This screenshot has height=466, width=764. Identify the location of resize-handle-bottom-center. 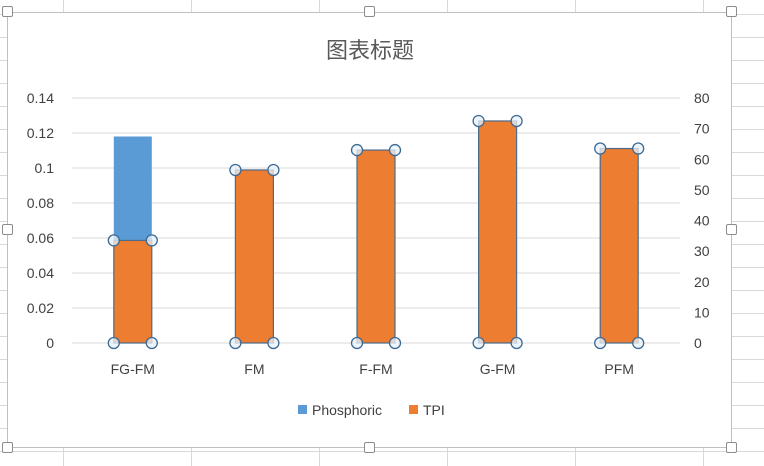
(369, 447).